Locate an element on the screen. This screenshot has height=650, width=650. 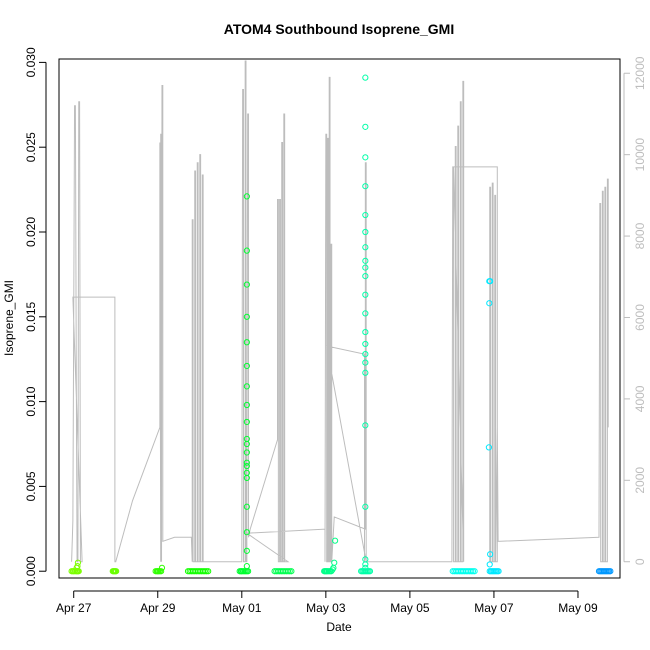
y-tick-label: 0.005 is located at coordinates (31, 486).